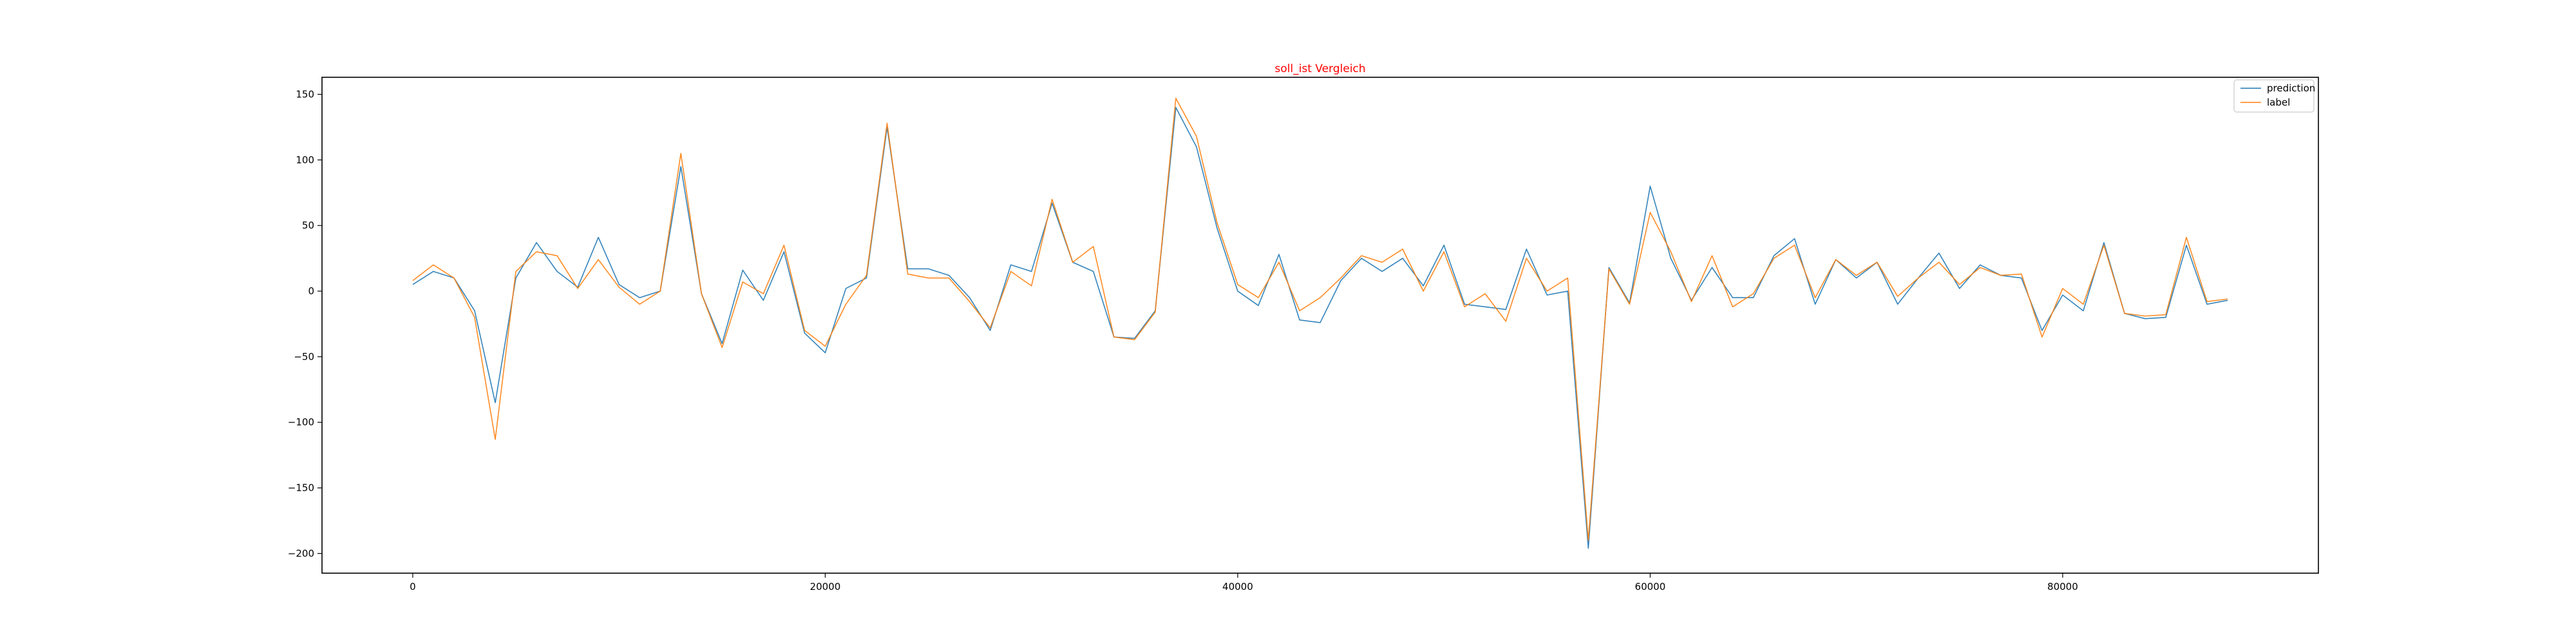  Describe the element at coordinates (1319, 68) in the screenshot. I see `chart-title: soll_ist Vergleich` at that location.